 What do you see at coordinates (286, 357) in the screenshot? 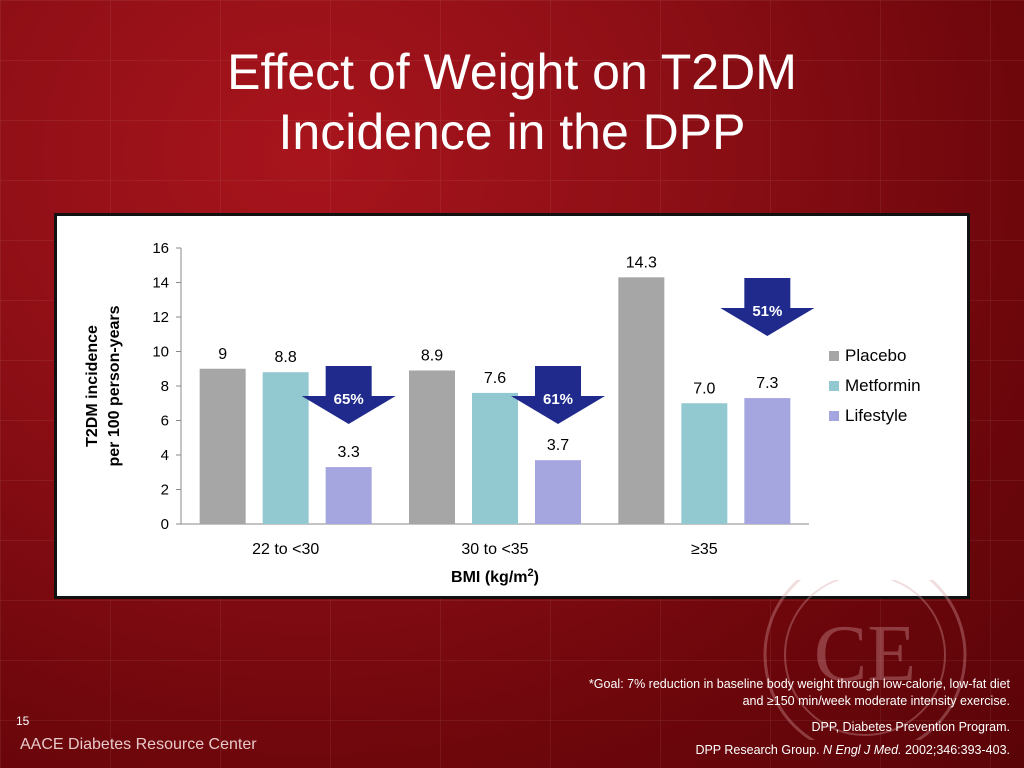
I see `data-label: 8.8` at bounding box center [286, 357].